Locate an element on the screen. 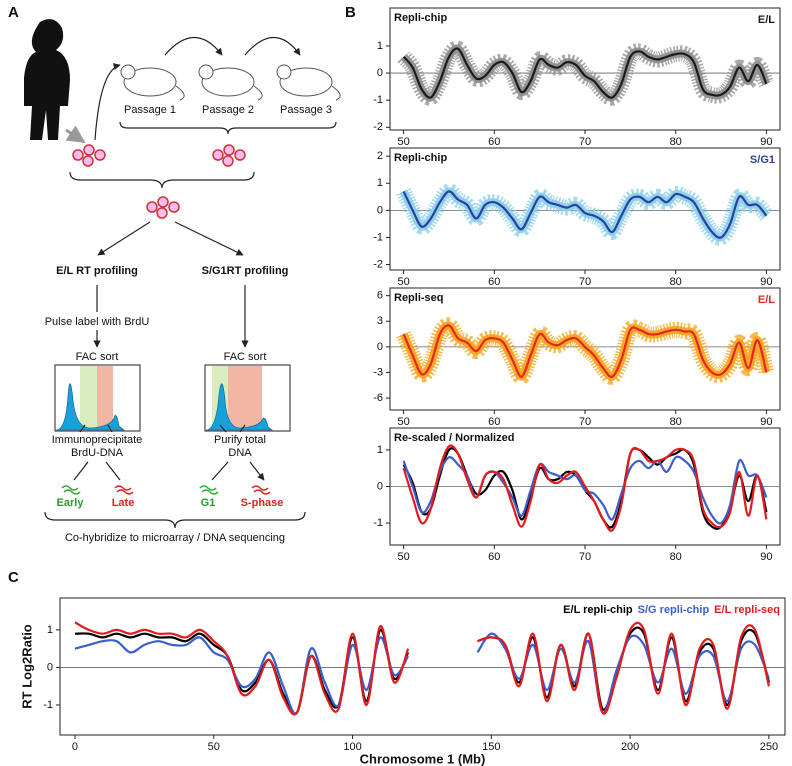 The width and height of the screenshot is (792, 766). passage-label: Passage 3 is located at coordinates (306, 110).